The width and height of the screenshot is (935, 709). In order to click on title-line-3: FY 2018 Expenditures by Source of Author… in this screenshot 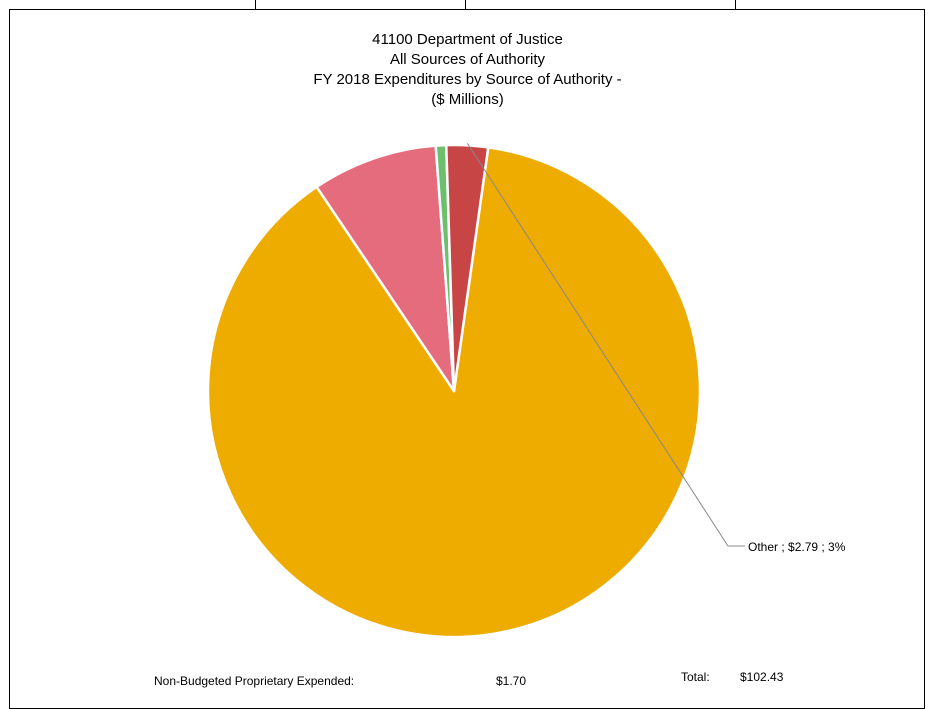, I will do `click(467, 79)`.